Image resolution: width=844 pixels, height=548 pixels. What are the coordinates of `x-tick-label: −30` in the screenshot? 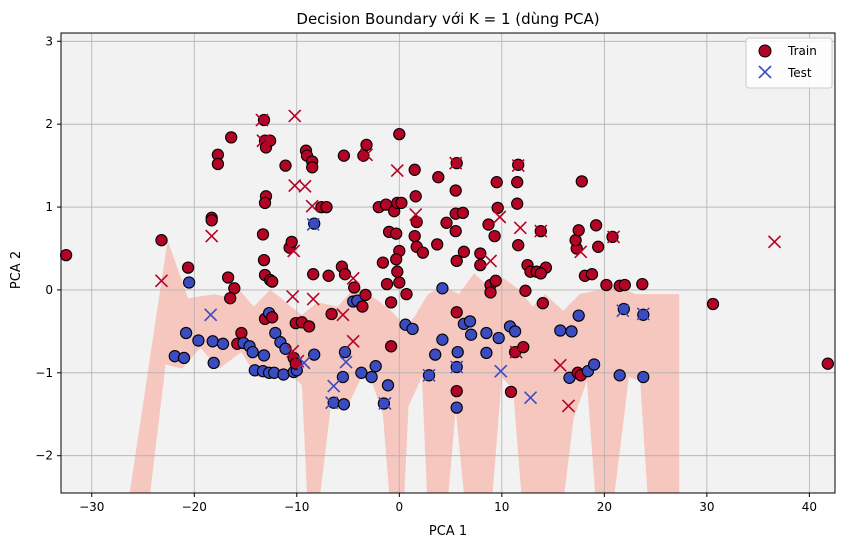 It's located at (91, 507).